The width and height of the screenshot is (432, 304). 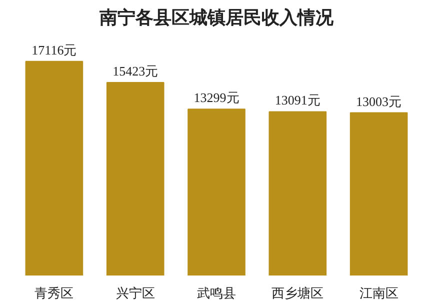 I want to click on chart-title: 南宁各县区城镇居民收入情况, so click(x=216, y=18).